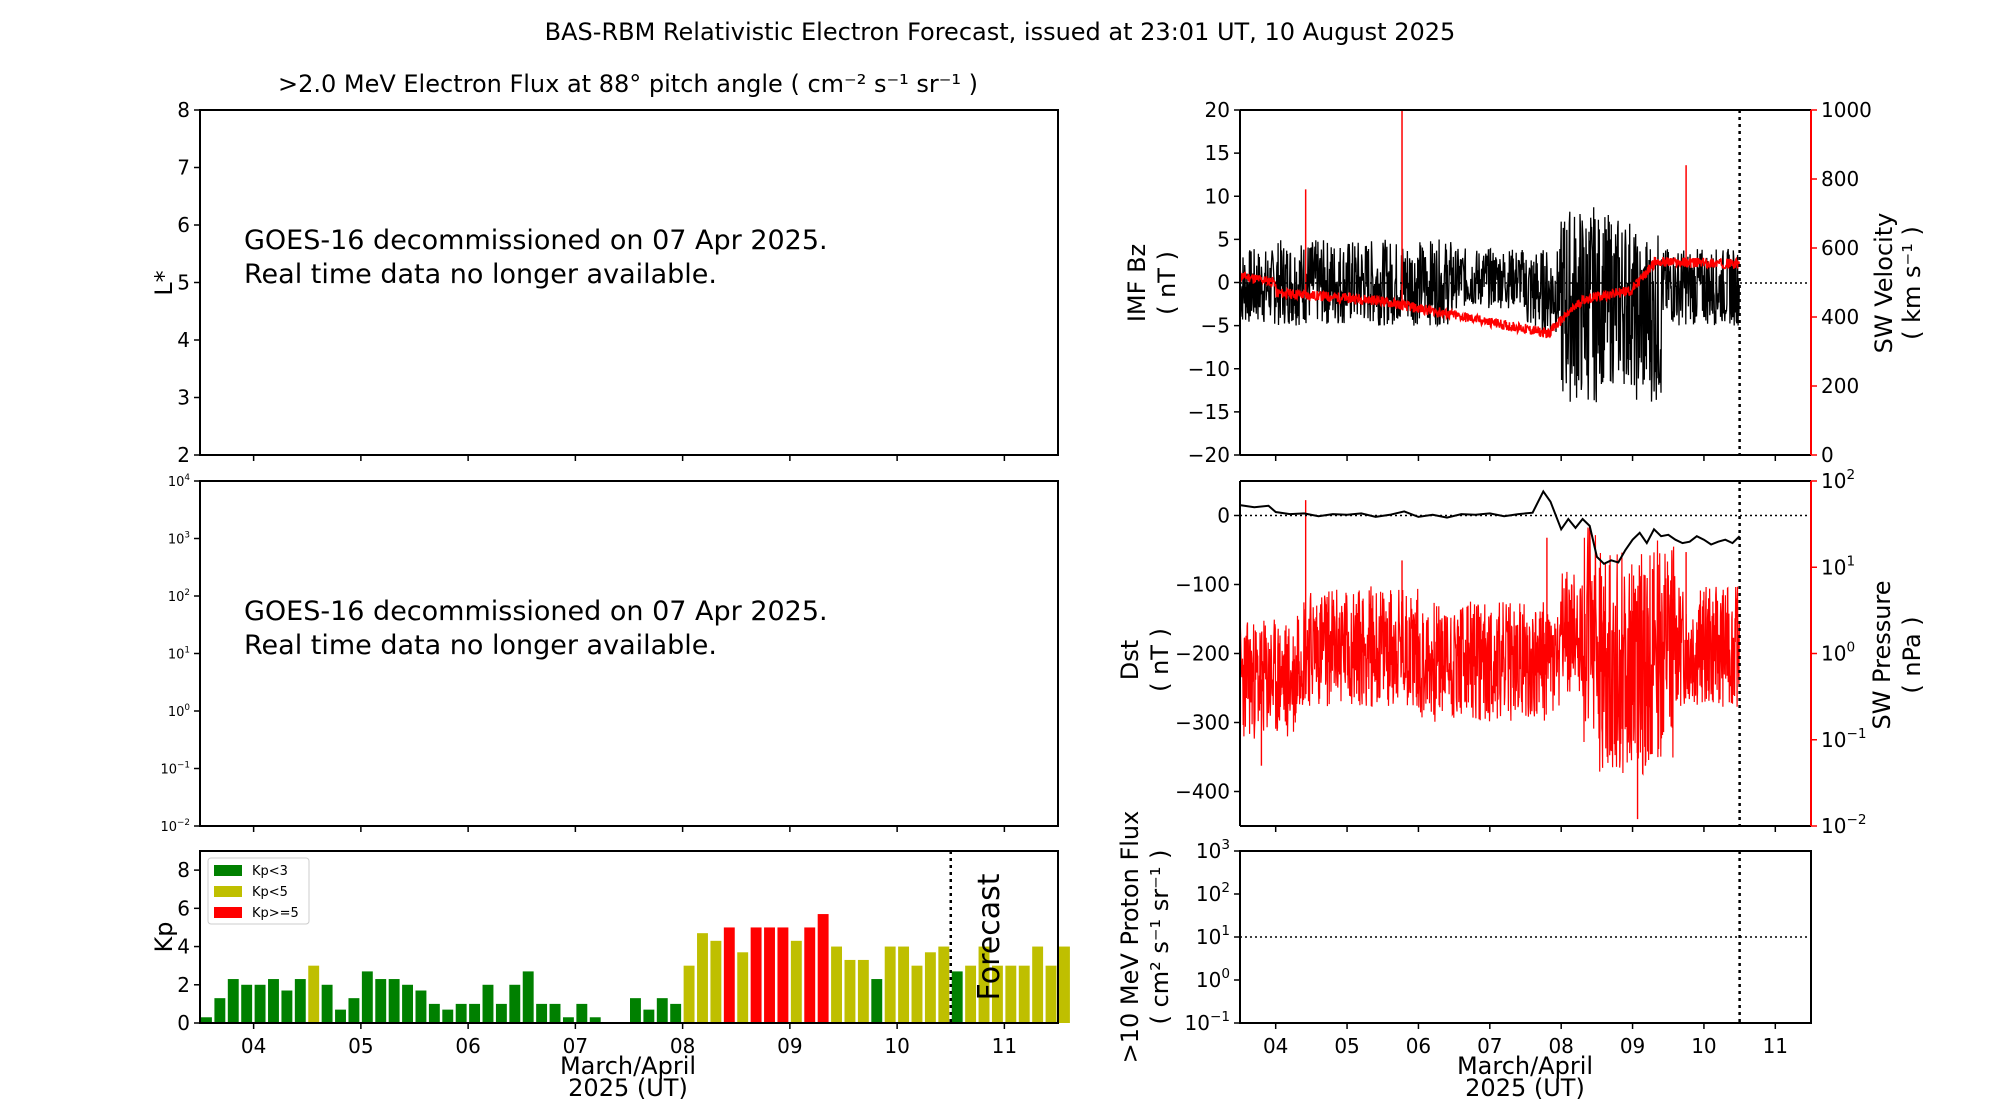 The width and height of the screenshot is (2000, 1100). I want to click on flux-log-y-tick-label: 10⁰, so click(179, 711).